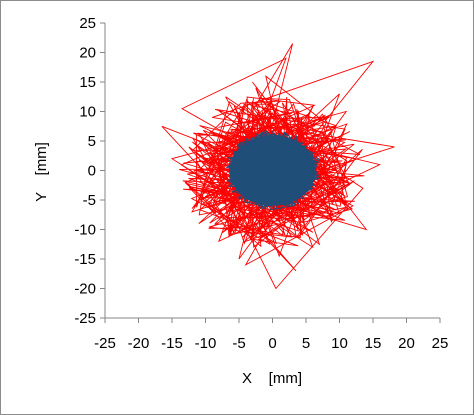 The height and width of the screenshot is (415, 474). I want to click on y-tick-label: -15, so click(85, 259).